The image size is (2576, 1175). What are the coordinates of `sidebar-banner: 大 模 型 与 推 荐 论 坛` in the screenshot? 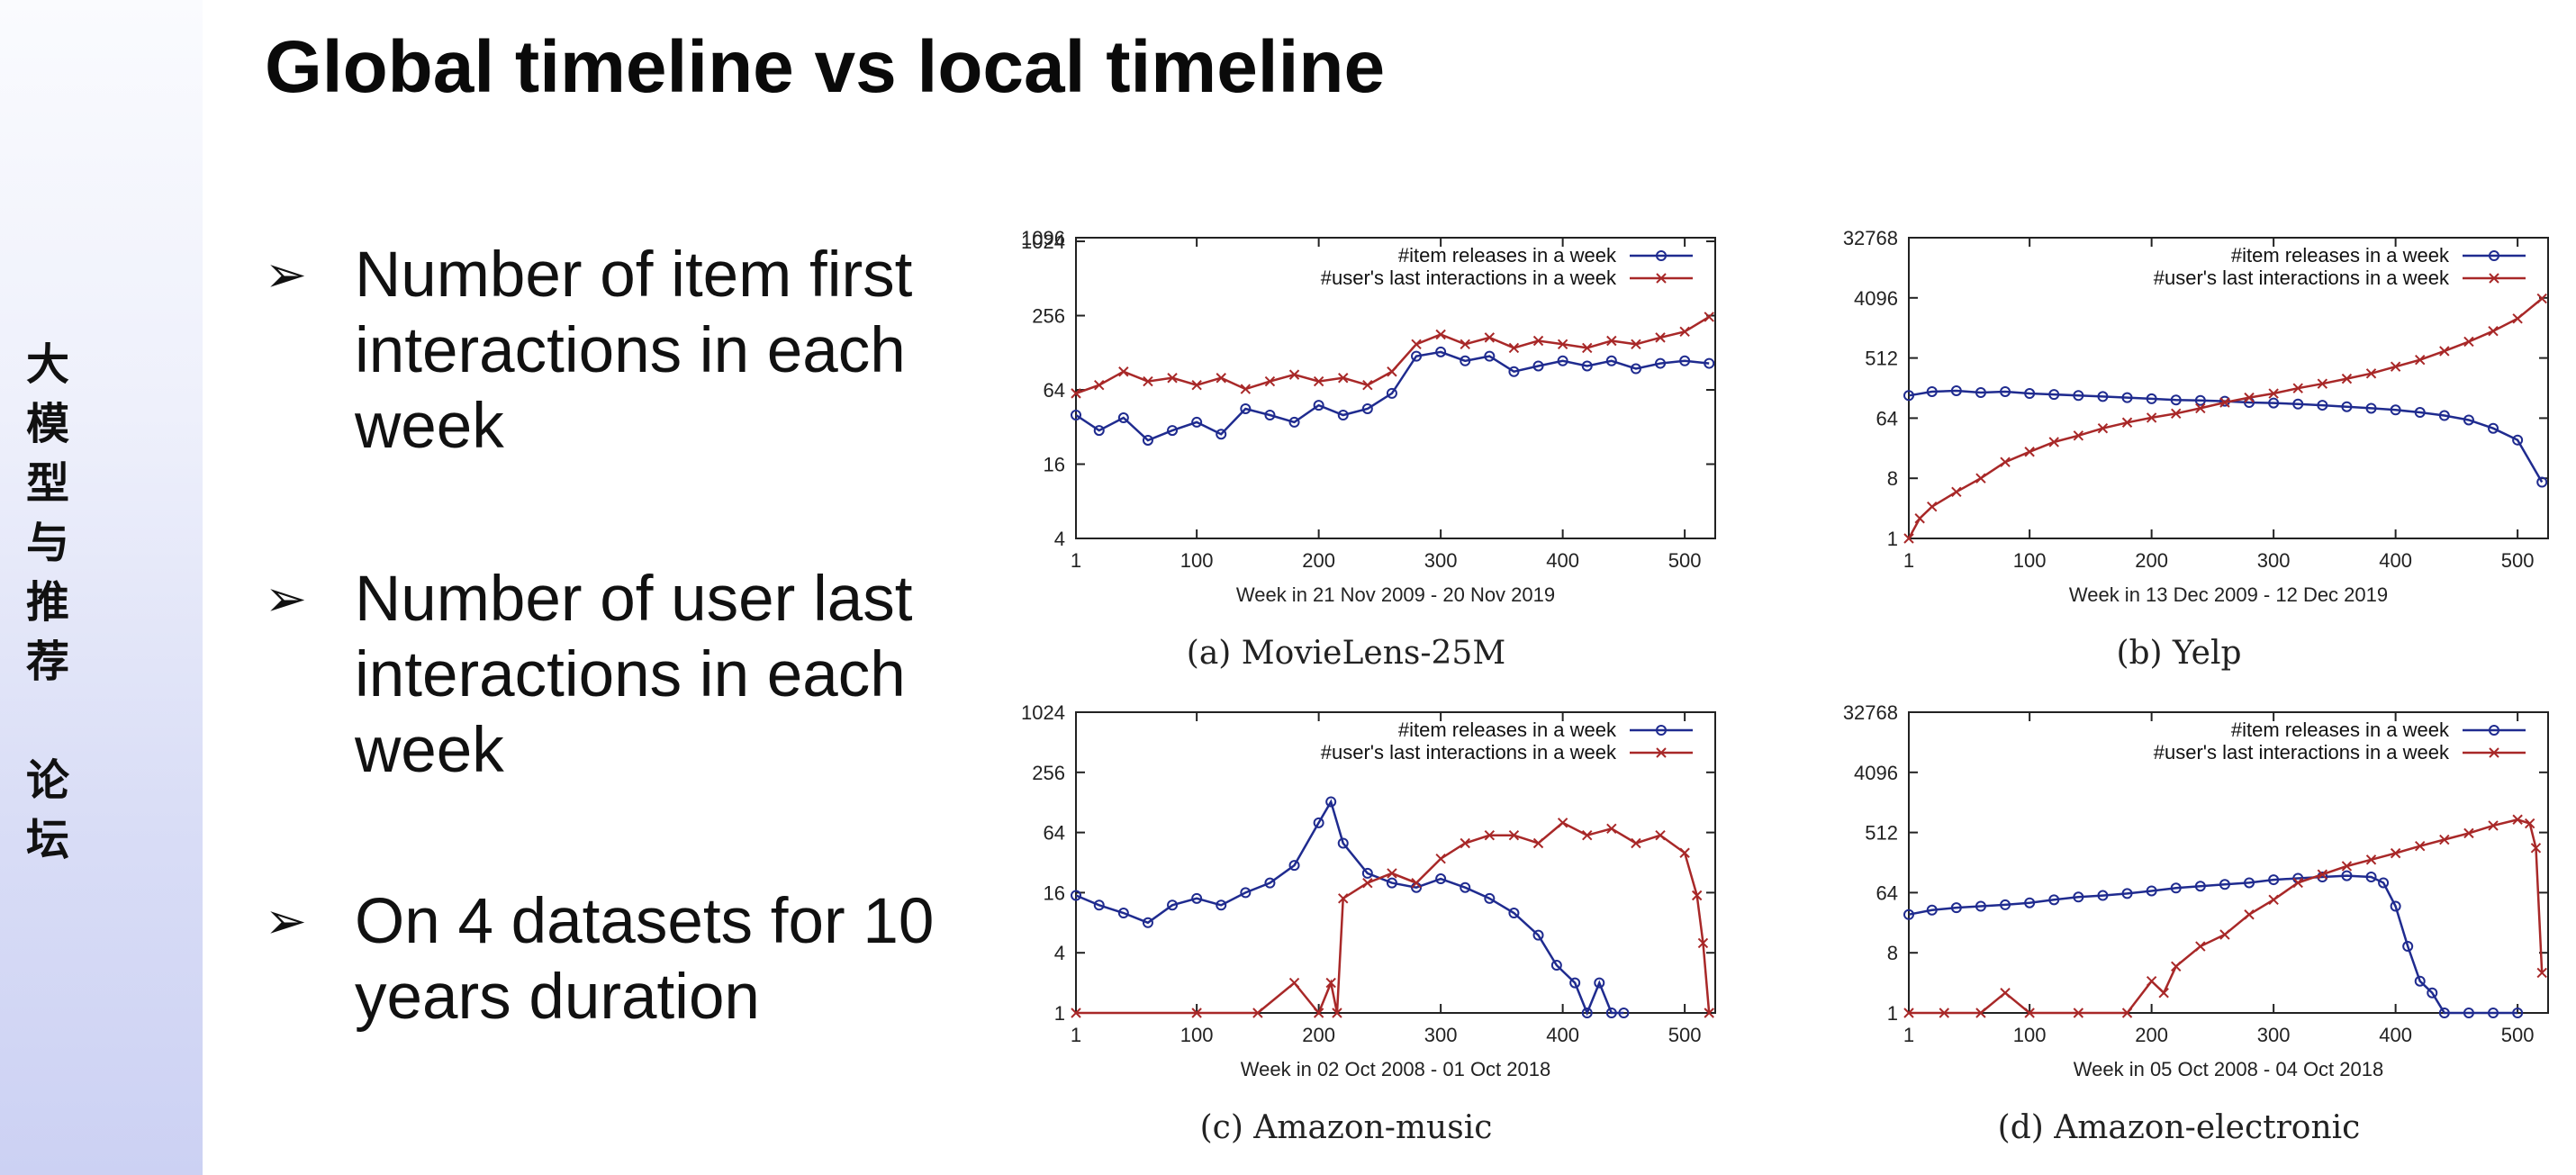 It's located at (101, 587).